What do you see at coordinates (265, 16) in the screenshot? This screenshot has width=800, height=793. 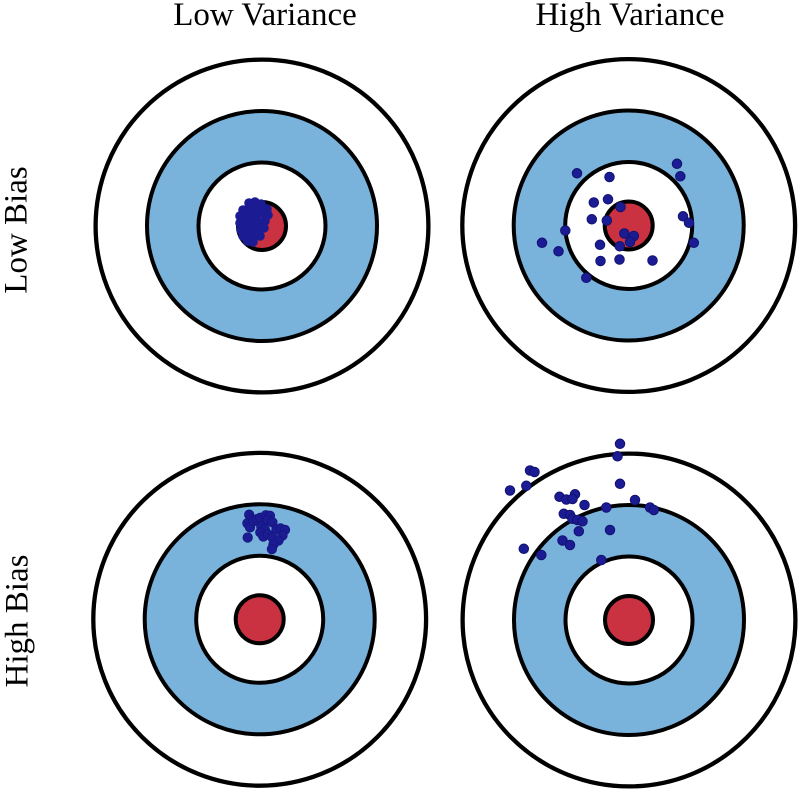 I see `svg-text: Low Variance` at bounding box center [265, 16].